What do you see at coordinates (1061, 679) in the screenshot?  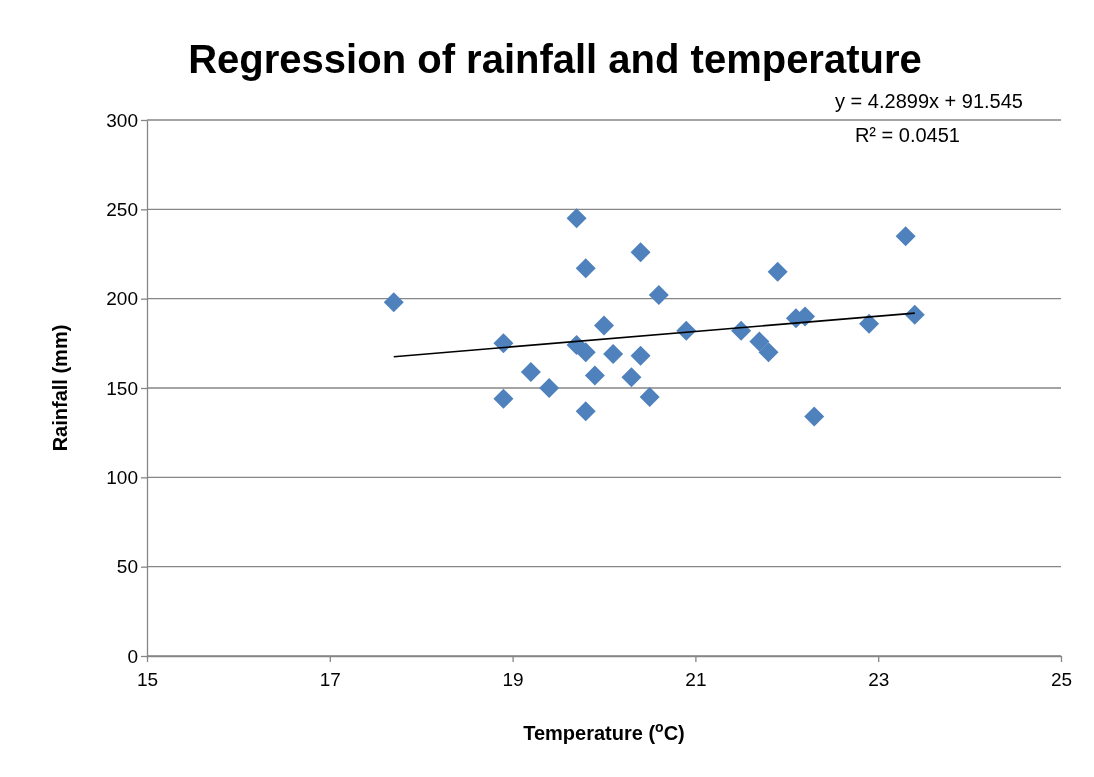 I see `x-tick-label: 25` at bounding box center [1061, 679].